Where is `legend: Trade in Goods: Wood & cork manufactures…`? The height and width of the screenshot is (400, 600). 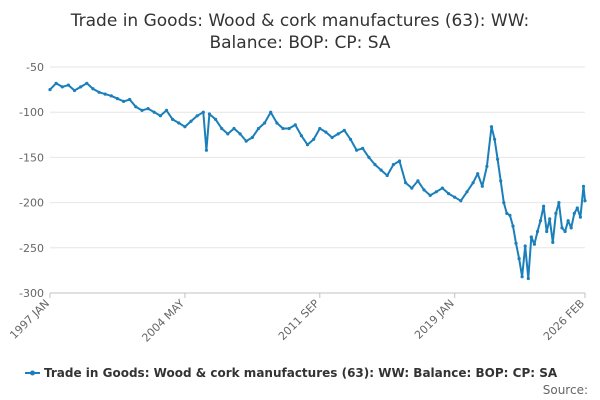 legend: Trade in Goods: Wood & cork manufactures… is located at coordinates (291, 373).